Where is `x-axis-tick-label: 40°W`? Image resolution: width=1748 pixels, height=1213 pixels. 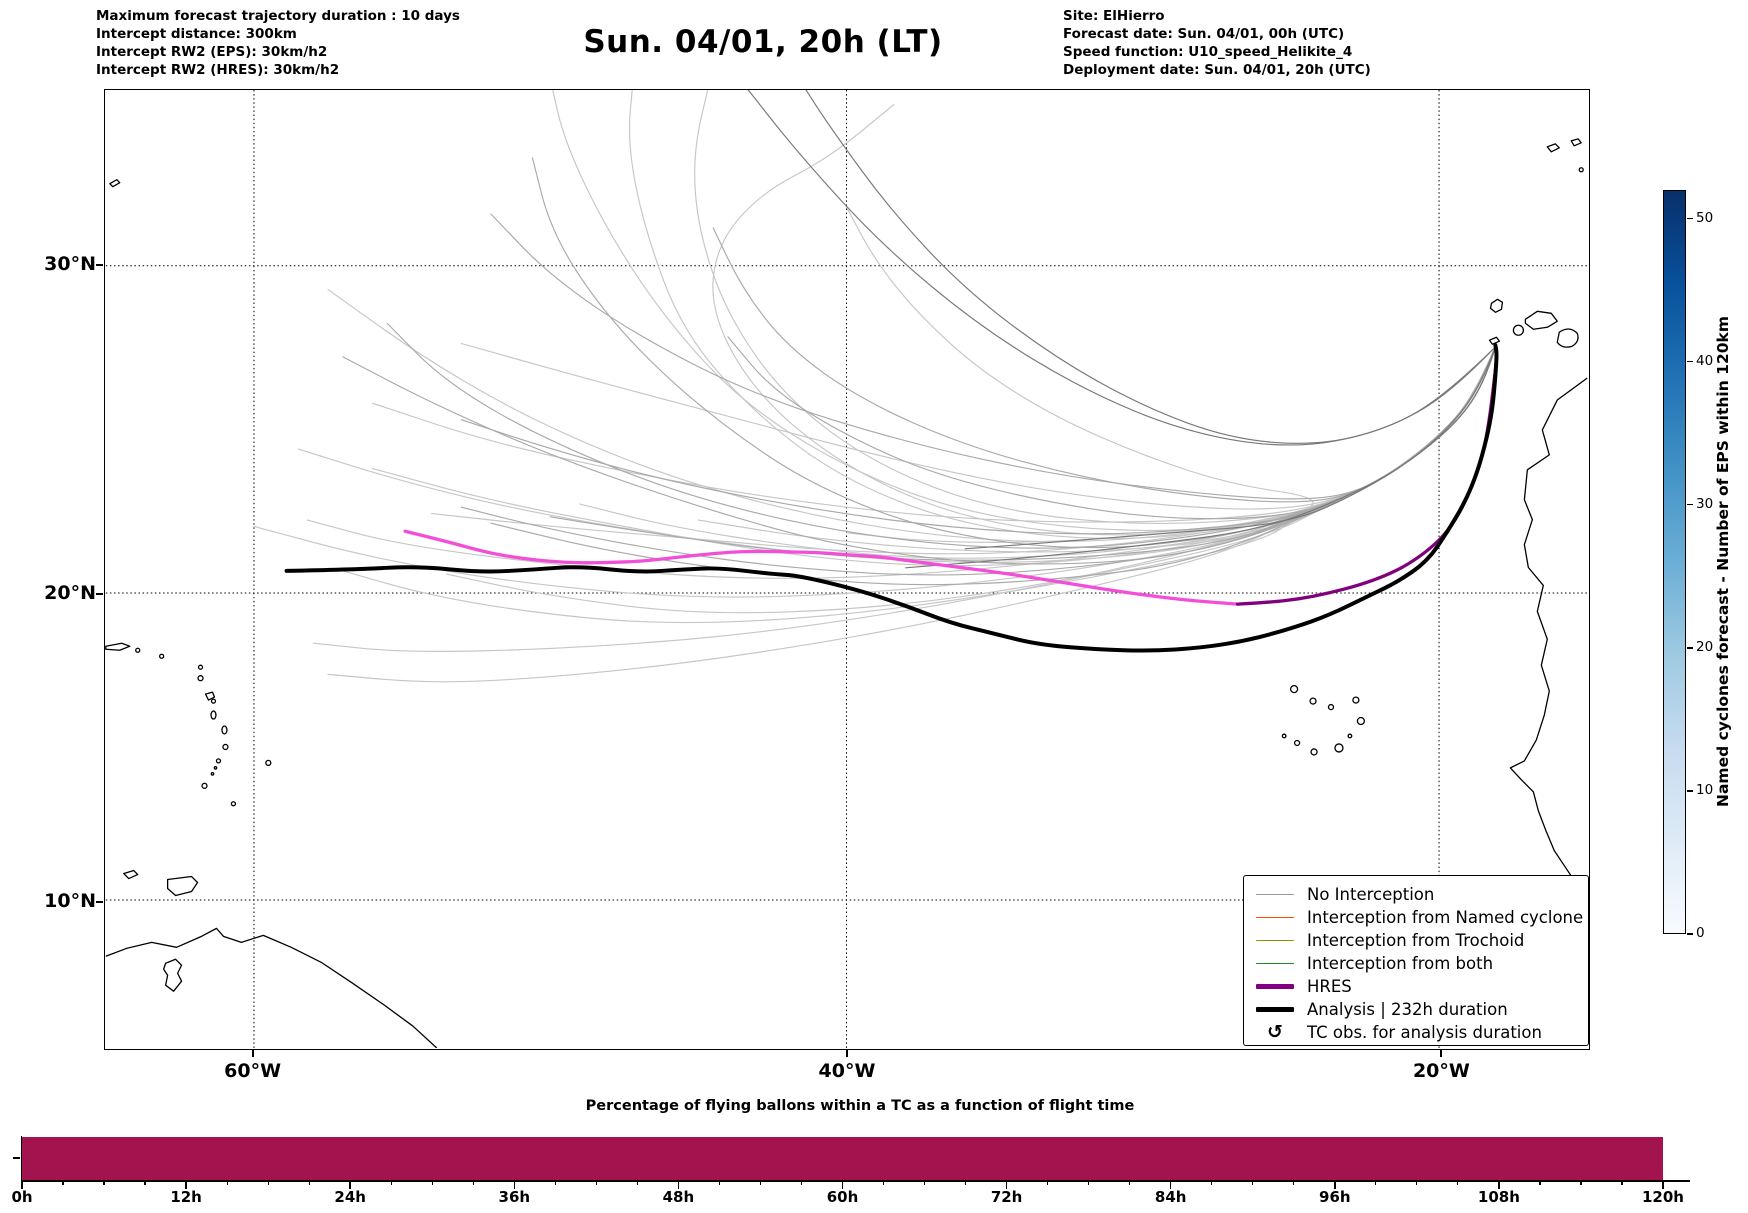 x-axis-tick-label: 40°W is located at coordinates (847, 1071).